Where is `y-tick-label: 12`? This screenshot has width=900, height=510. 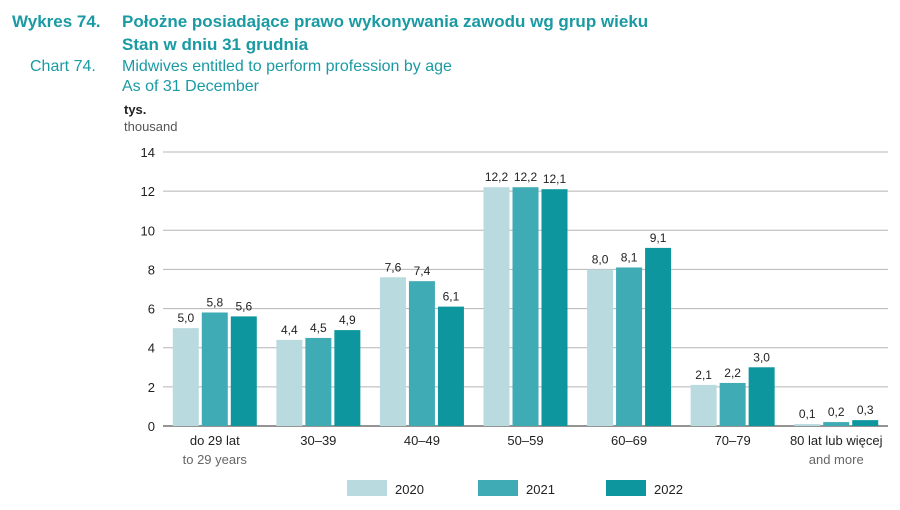 y-tick-label: 12 is located at coordinates (148, 191).